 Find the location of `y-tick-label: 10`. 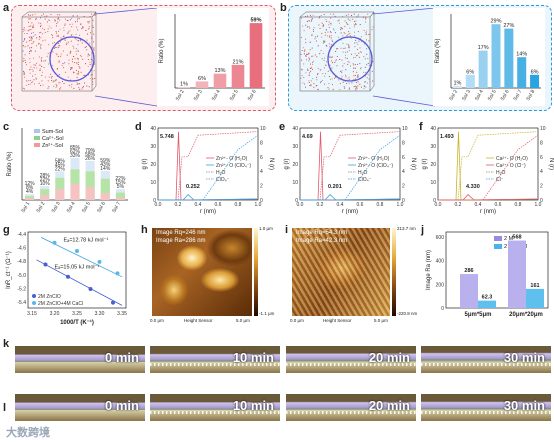

y-tick-label: 10 is located at coordinates (295, 183).